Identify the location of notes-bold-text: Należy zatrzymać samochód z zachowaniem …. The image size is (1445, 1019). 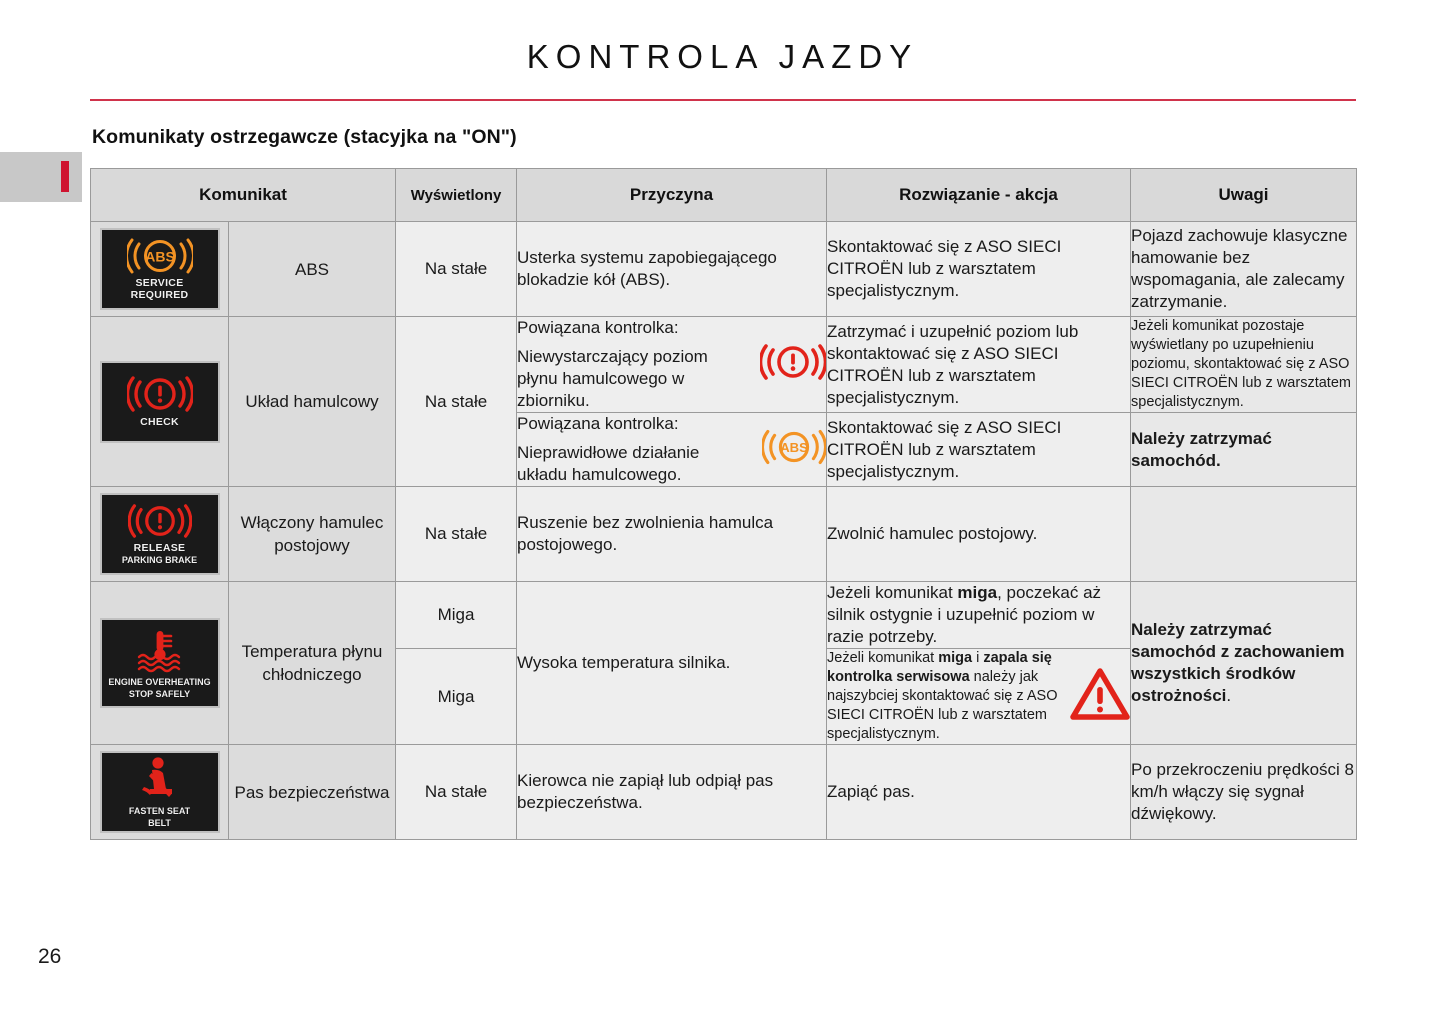
(1238, 662).